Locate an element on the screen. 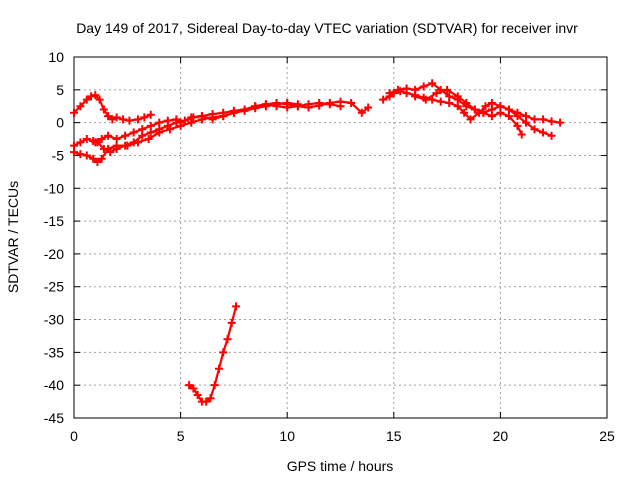 Image resolution: width=640 pixels, height=480 pixels. series-line-track-g is located at coordinates (468, 112).